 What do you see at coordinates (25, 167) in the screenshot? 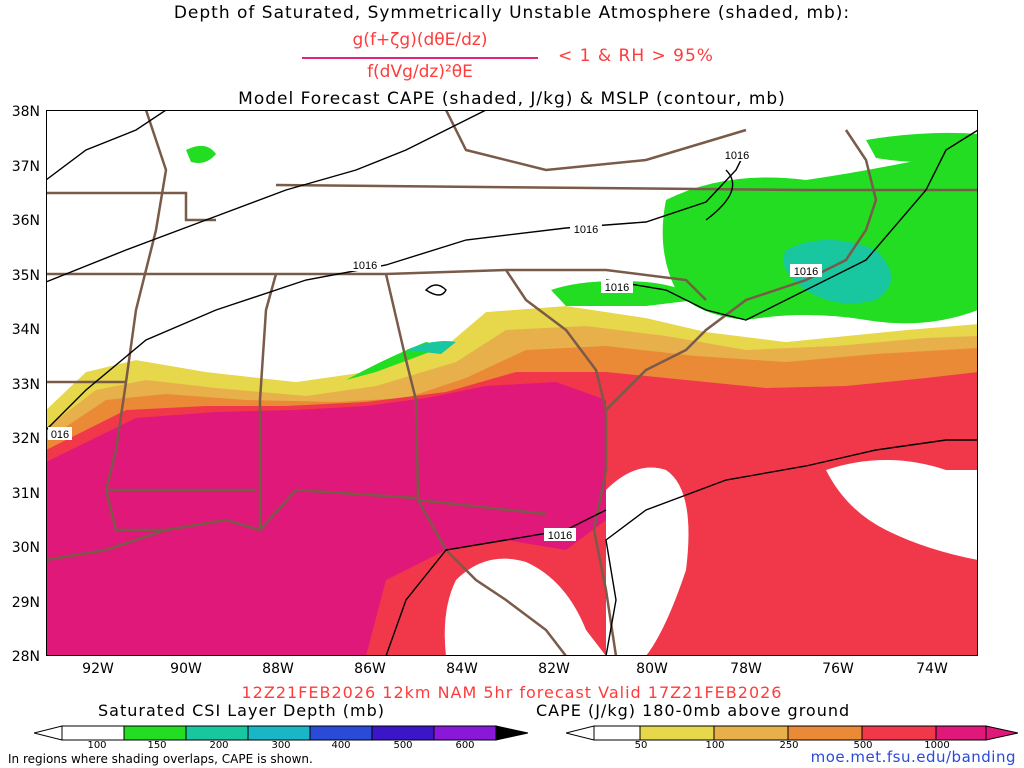
I see `lat-label: 37N` at bounding box center [25, 167].